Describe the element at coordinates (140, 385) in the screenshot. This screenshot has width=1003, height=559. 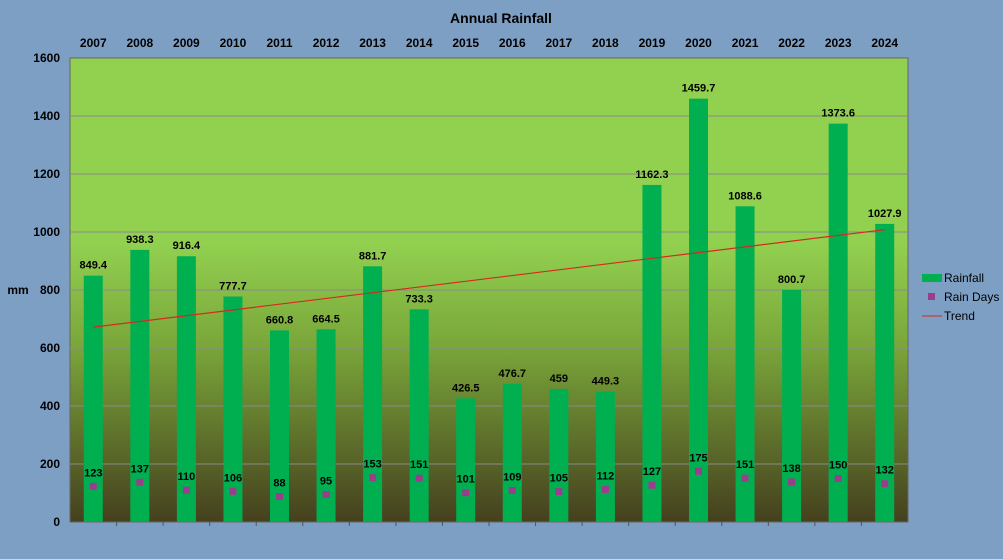
I see `rainfall-bar-2008` at that location.